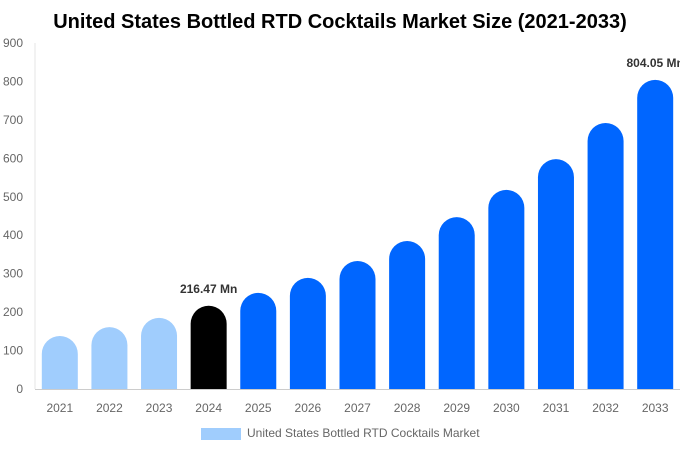 The image size is (680, 450). Describe the element at coordinates (506, 408) in the screenshot. I see `x-tick-label: 2030` at that location.